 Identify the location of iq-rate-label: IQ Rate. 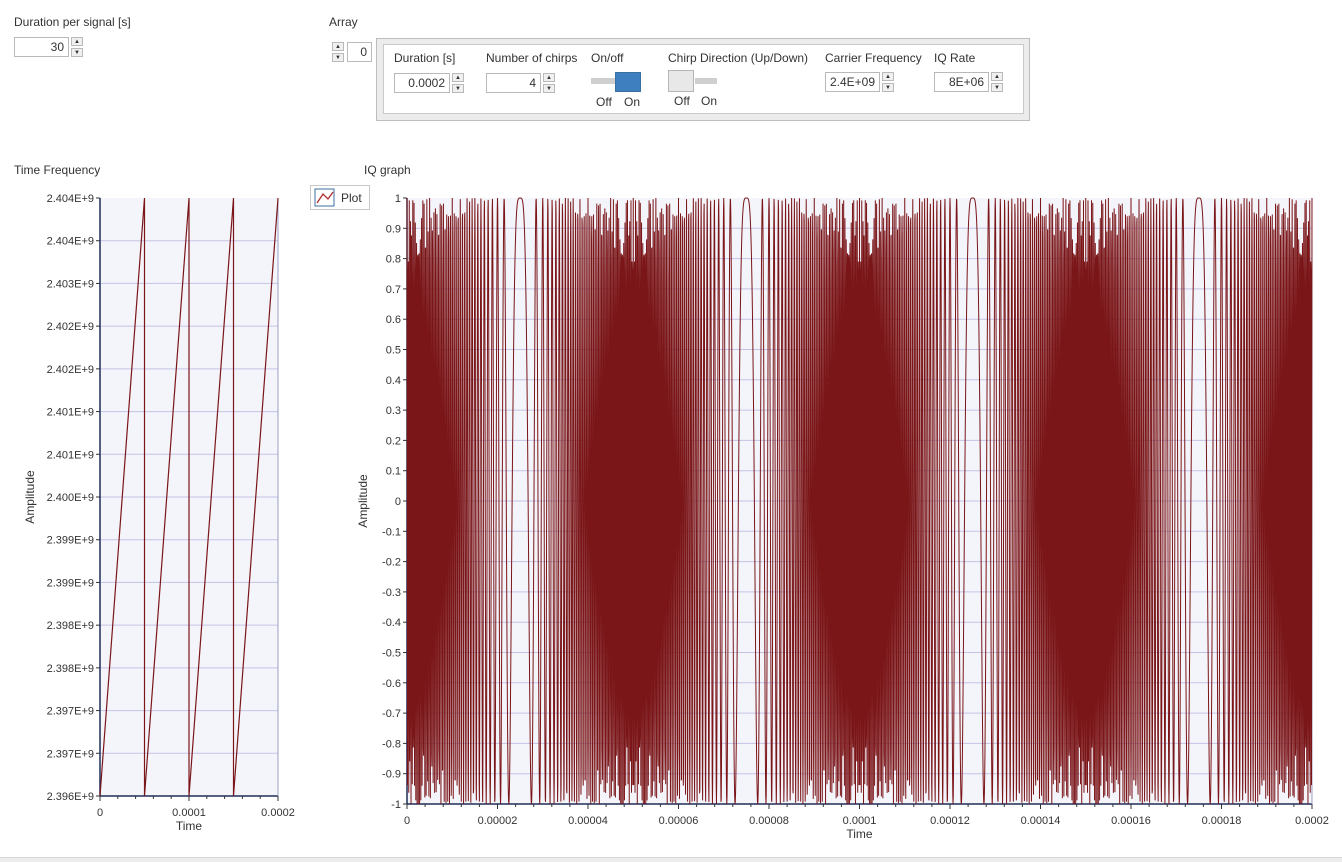
(955, 58).